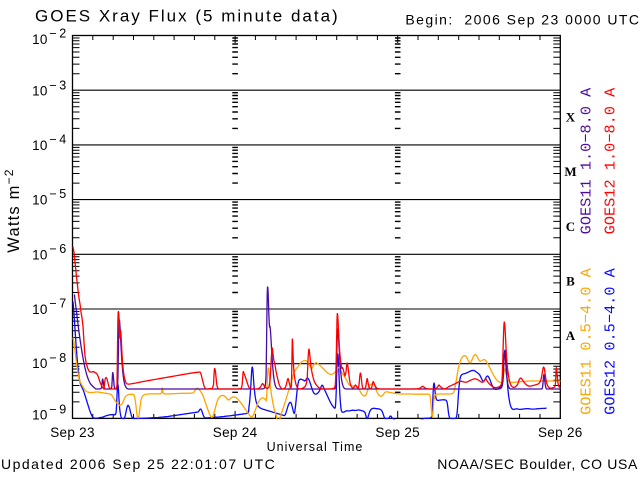 The height and width of the screenshot is (480, 640). Describe the element at coordinates (58, 140) in the screenshot. I see `svg-text: −4` at that location.